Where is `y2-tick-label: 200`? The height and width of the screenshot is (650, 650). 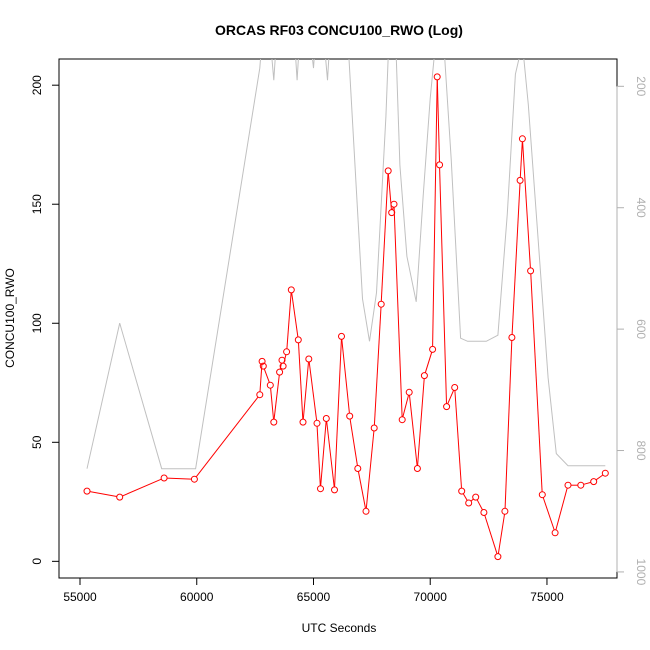
y2-tick-label: 200 is located at coordinates (641, 86).